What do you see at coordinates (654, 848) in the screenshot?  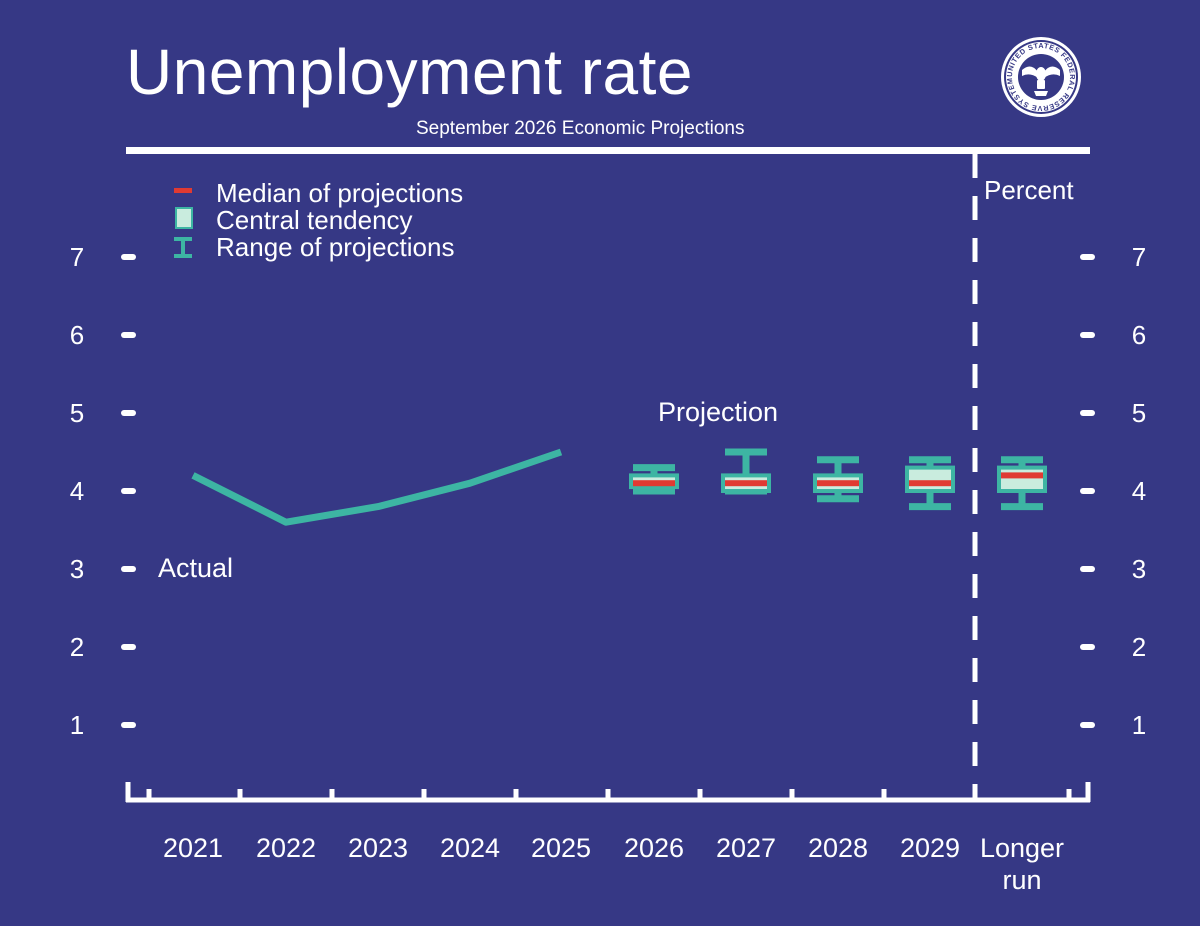 I see `x-tick-label: 2026` at bounding box center [654, 848].